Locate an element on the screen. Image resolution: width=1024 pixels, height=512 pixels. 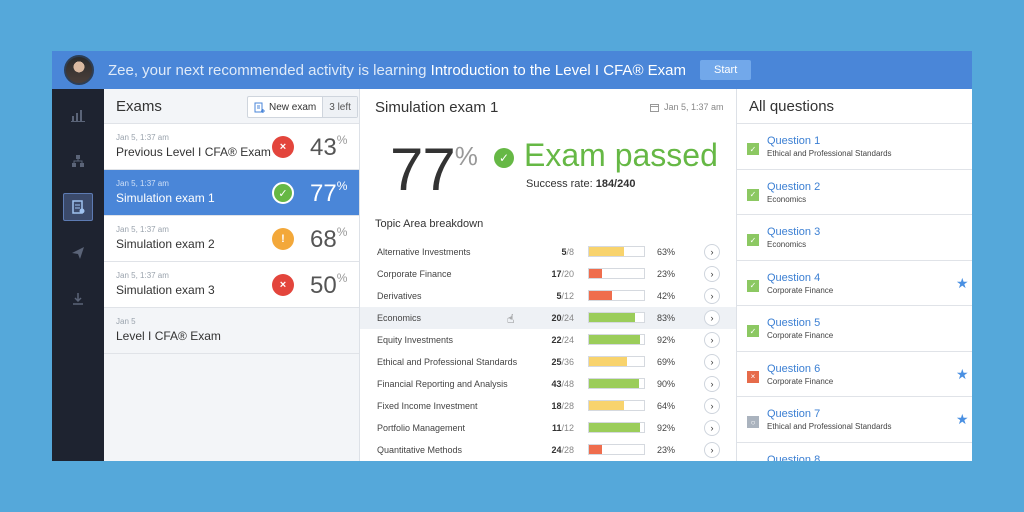
question-item: ✓ Question 5 Corporate Finance is located at coordinates (854, 329).